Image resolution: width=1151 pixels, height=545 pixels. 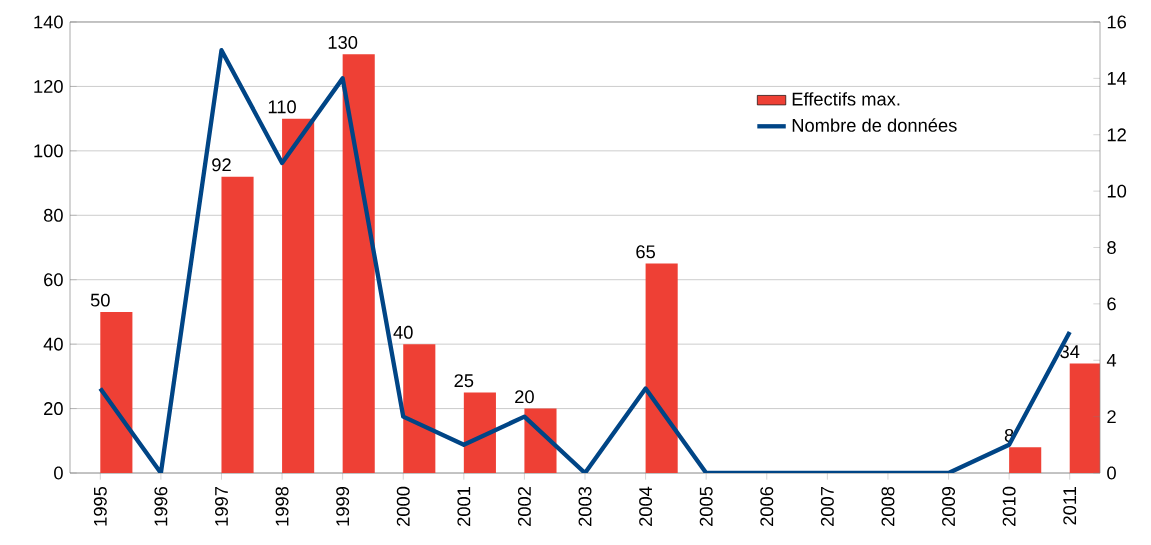 I want to click on x-tick-label: 2004, so click(x=646, y=506).